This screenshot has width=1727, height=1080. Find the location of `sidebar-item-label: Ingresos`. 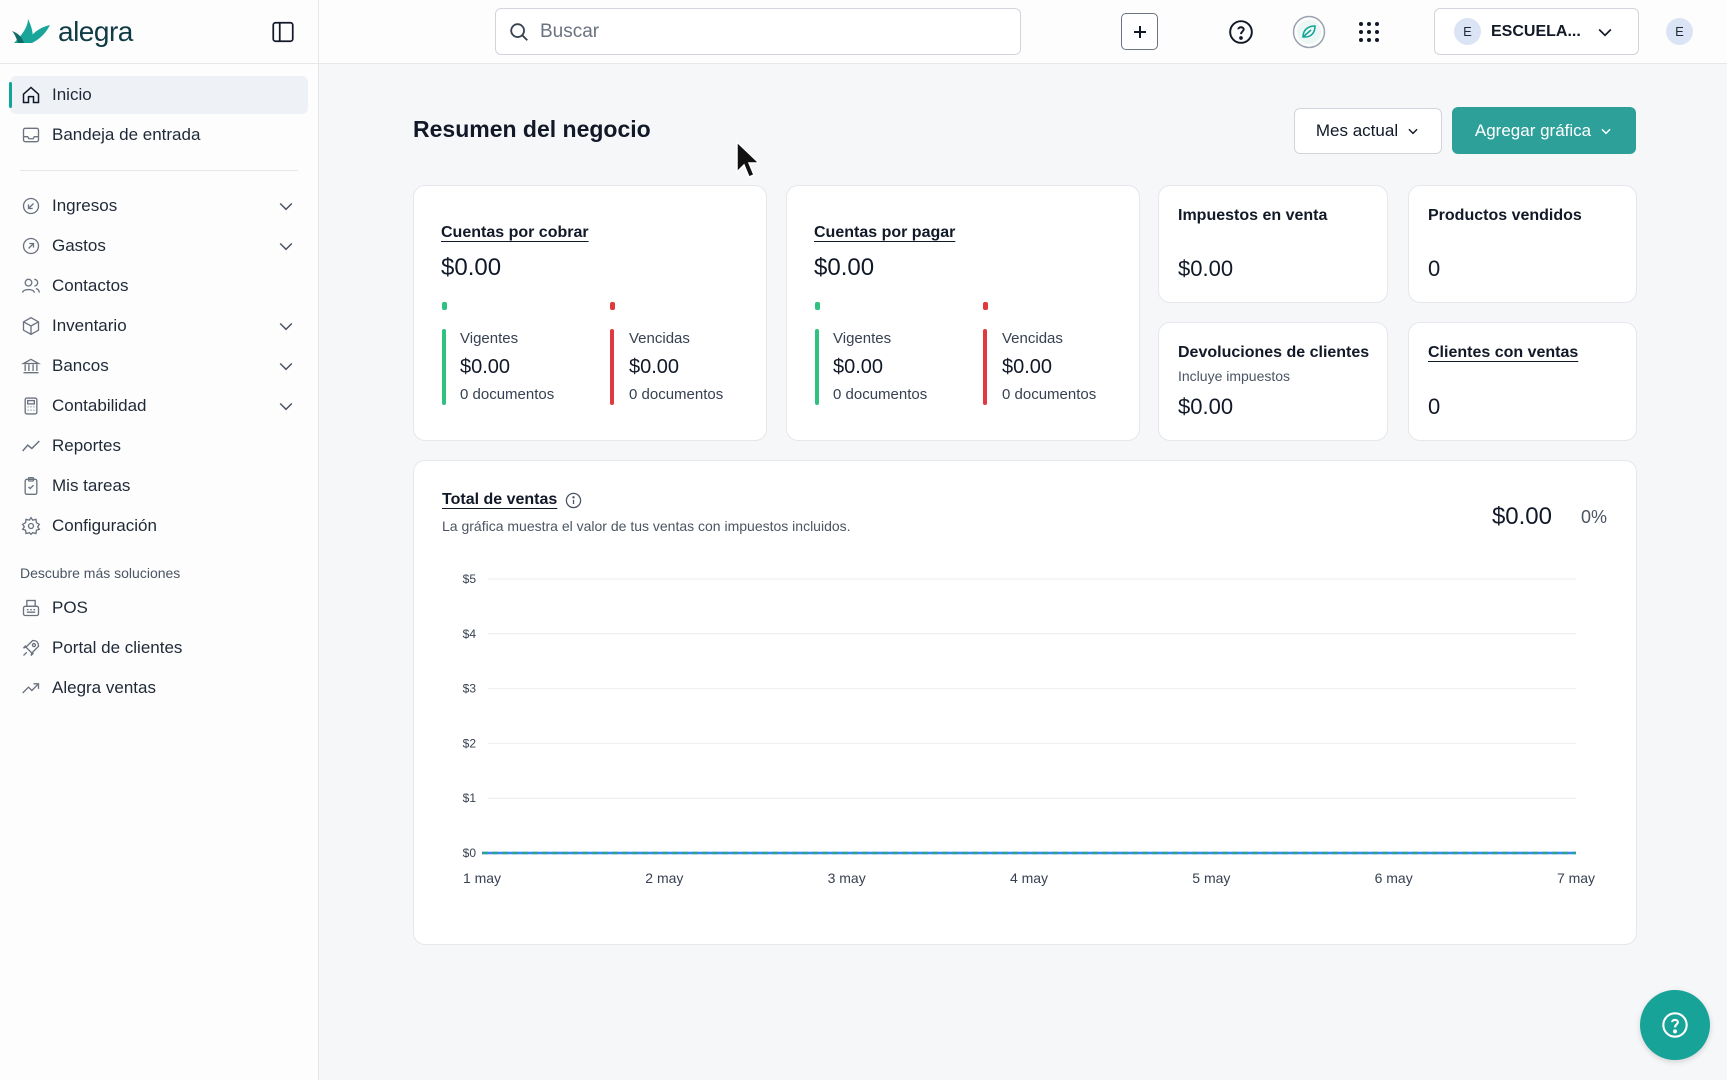

sidebar-item-label: Ingresos is located at coordinates (85, 205).